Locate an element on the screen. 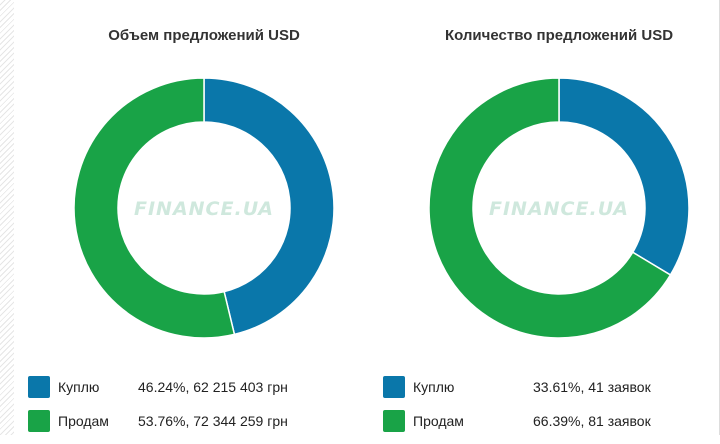  legend-item-sell: Продам 66.39%, 81 заявок is located at coordinates (543, 427).